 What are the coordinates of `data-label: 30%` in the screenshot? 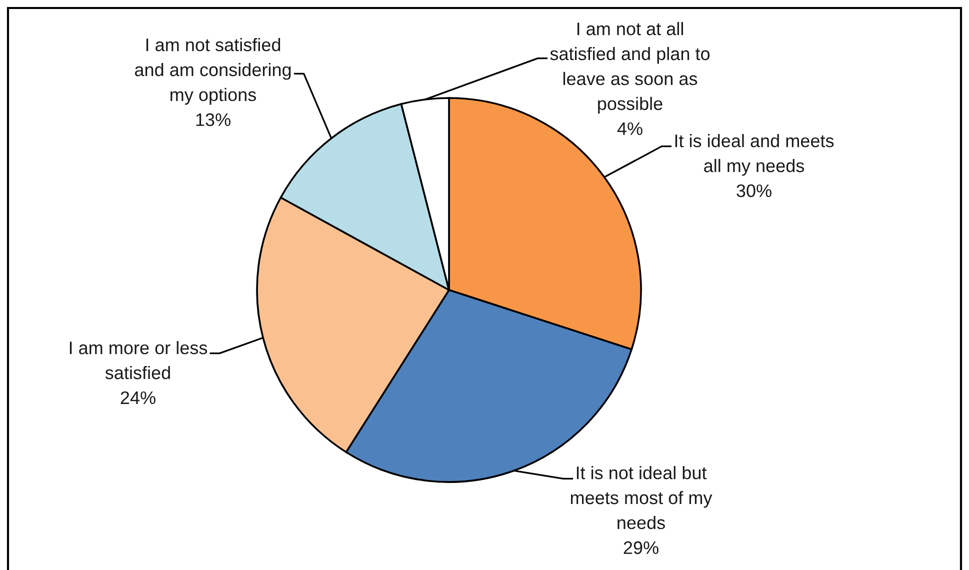 It's located at (754, 191).